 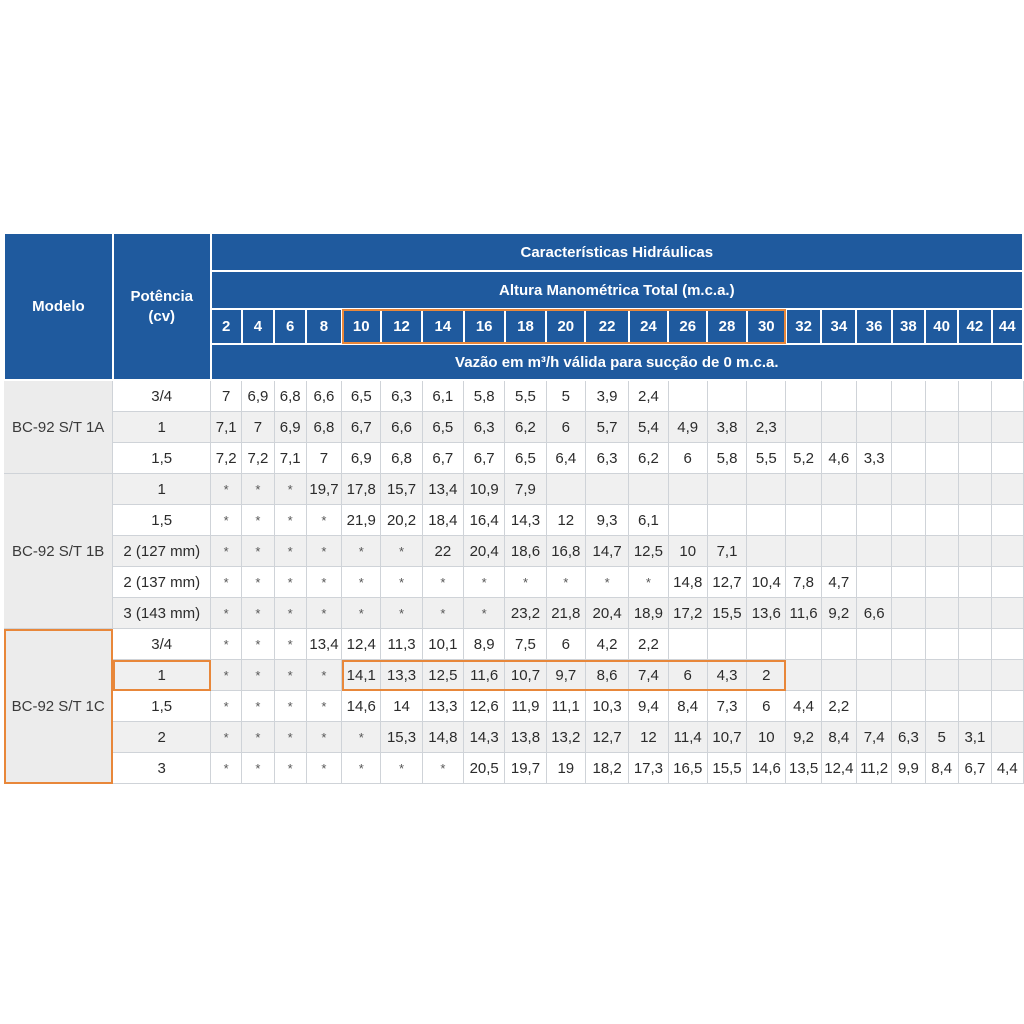 I want to click on flow-cell: 7, so click(x=324, y=458).